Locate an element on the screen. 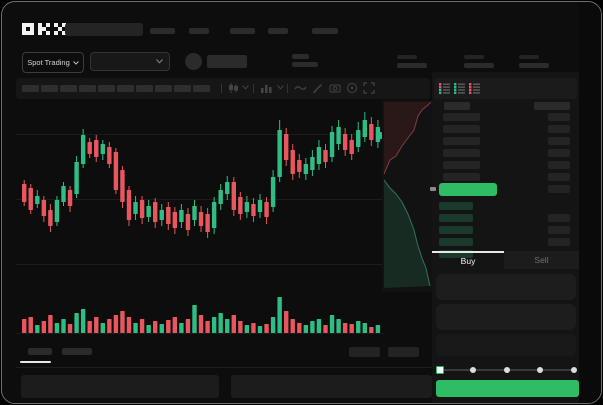 The height and width of the screenshot is (405, 603). orderbook-last-price-bar is located at coordinates (468, 189).